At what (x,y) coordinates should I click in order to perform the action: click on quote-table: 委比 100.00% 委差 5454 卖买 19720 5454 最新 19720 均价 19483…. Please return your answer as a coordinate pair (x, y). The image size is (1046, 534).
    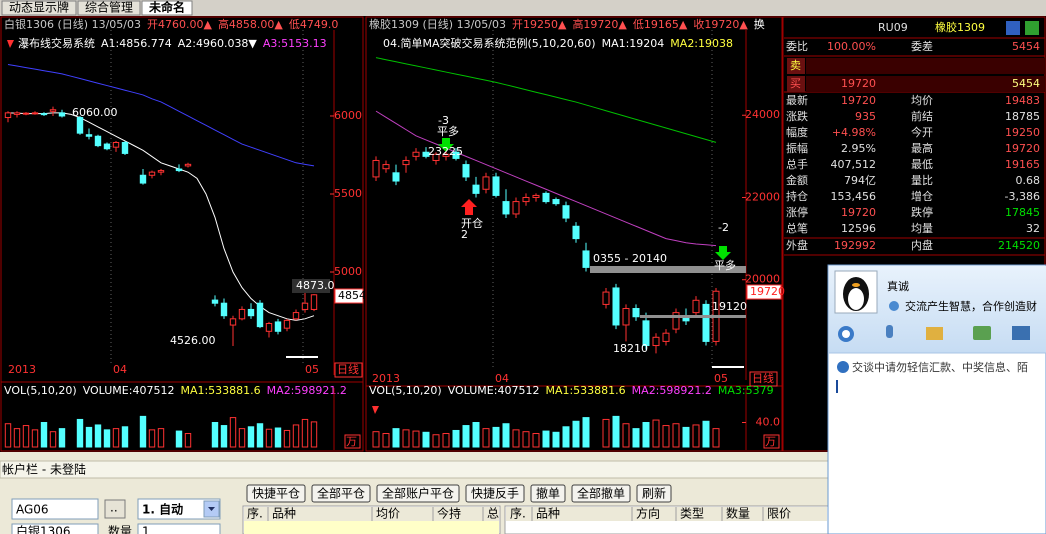
    Looking at the image, I should click on (914, 146).